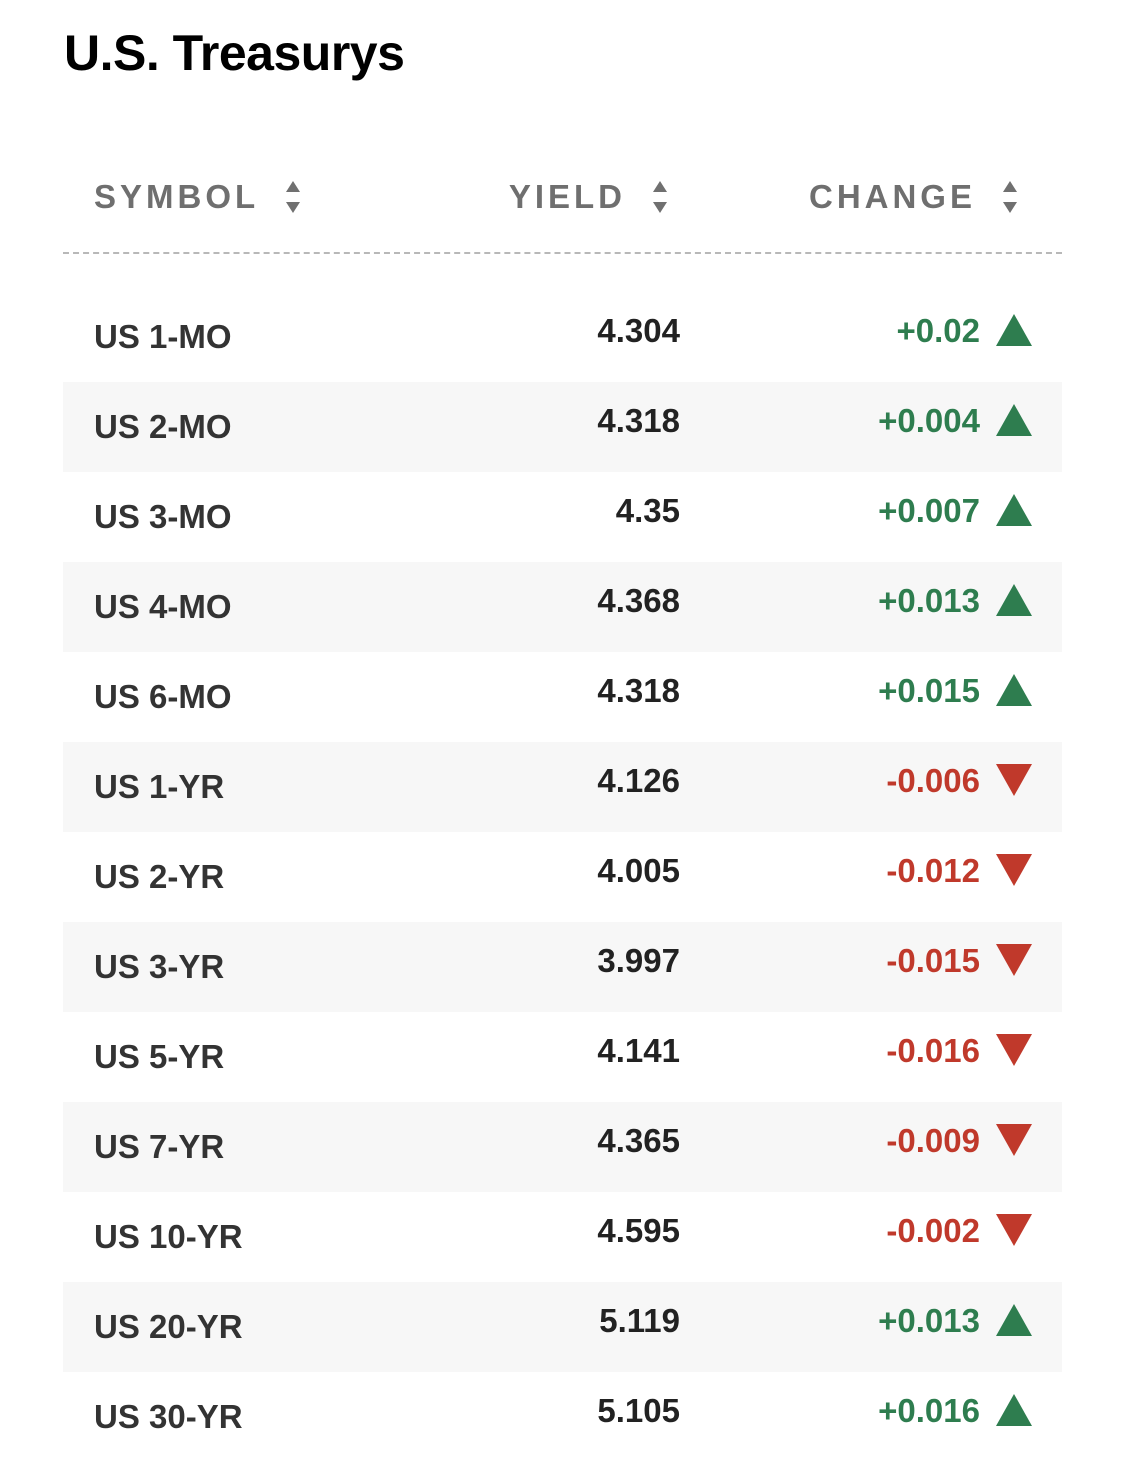 This screenshot has width=1125, height=1462. Describe the element at coordinates (638, 600) in the screenshot. I see `yield-cell: 4.368` at that location.